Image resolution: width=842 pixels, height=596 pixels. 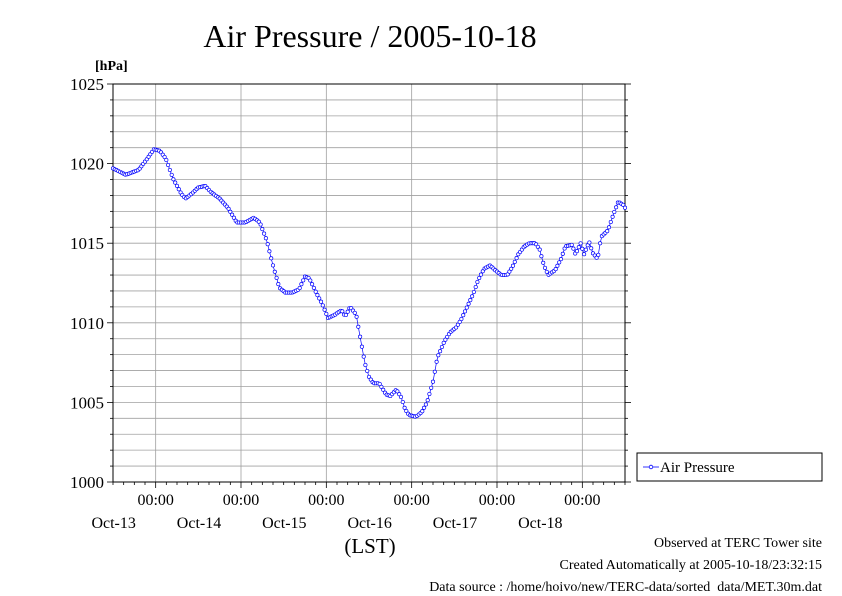 What do you see at coordinates (369, 36) in the screenshot?
I see `chart-title: Air Pressure / 2005-10-18` at bounding box center [369, 36].